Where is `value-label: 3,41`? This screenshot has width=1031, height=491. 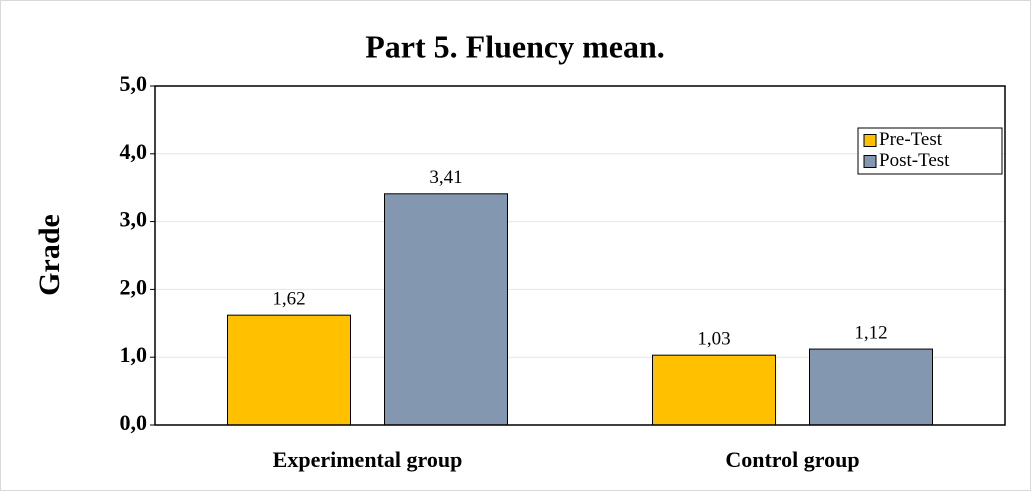 value-label: 3,41 is located at coordinates (445, 177).